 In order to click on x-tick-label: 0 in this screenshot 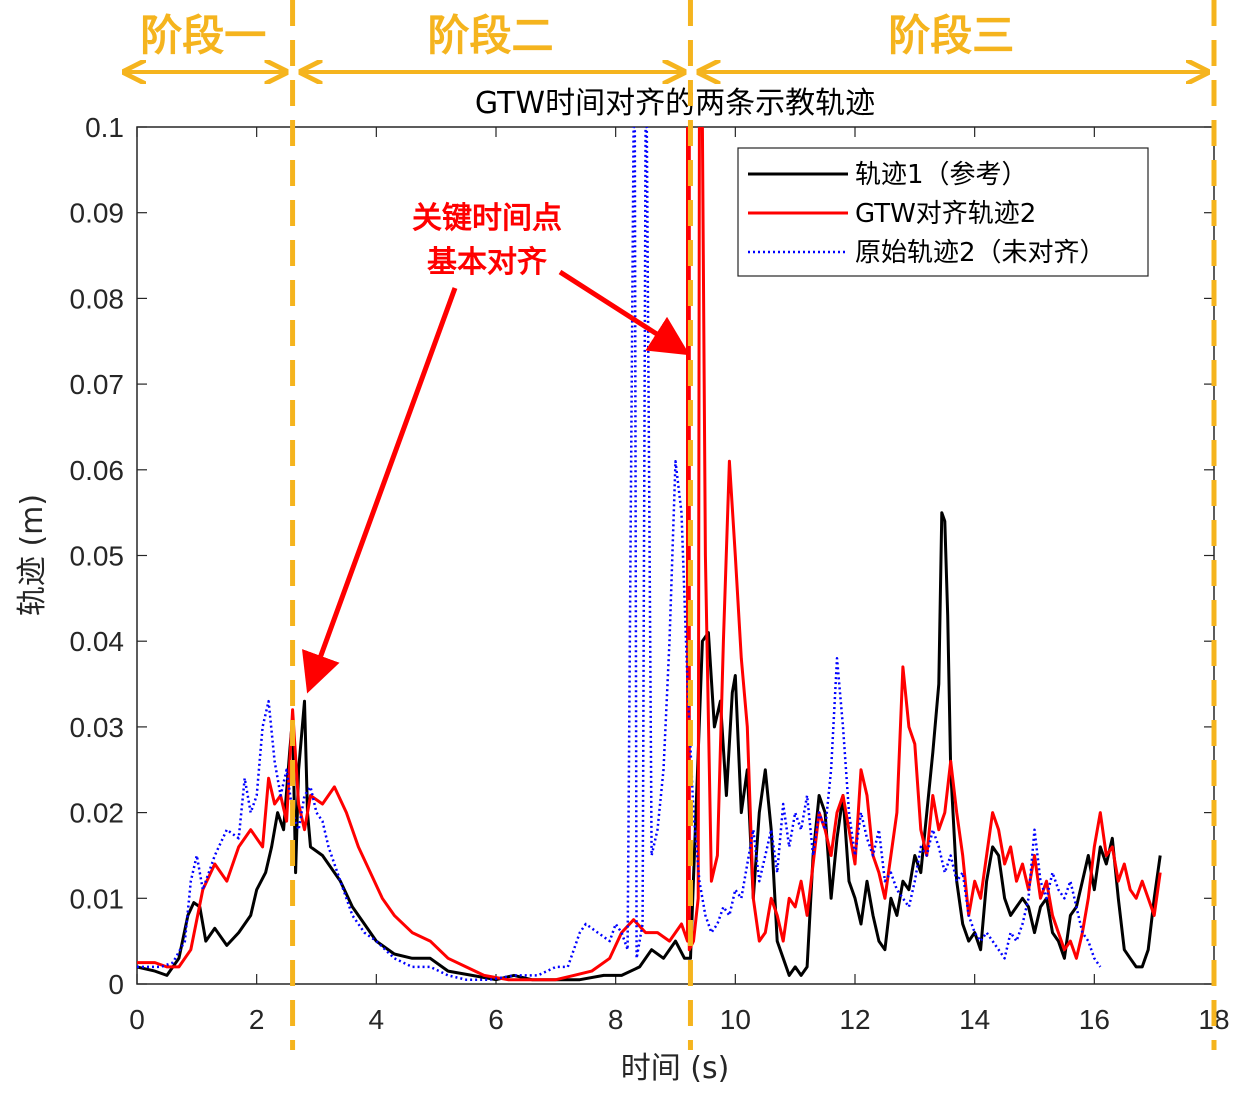, I will do `click(137, 1019)`.